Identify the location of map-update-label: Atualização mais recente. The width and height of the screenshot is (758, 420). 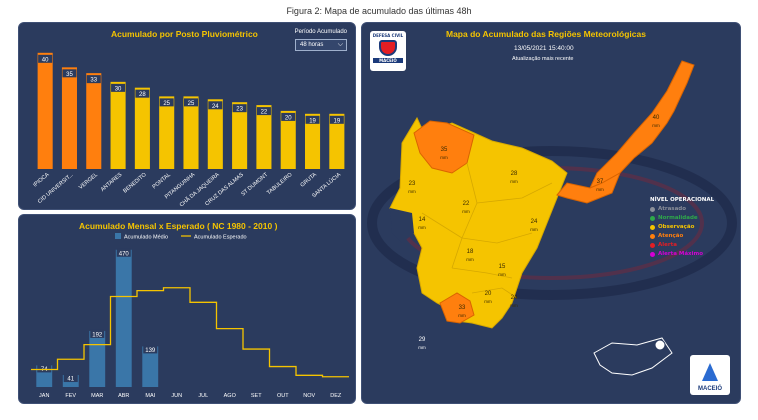
(543, 59).